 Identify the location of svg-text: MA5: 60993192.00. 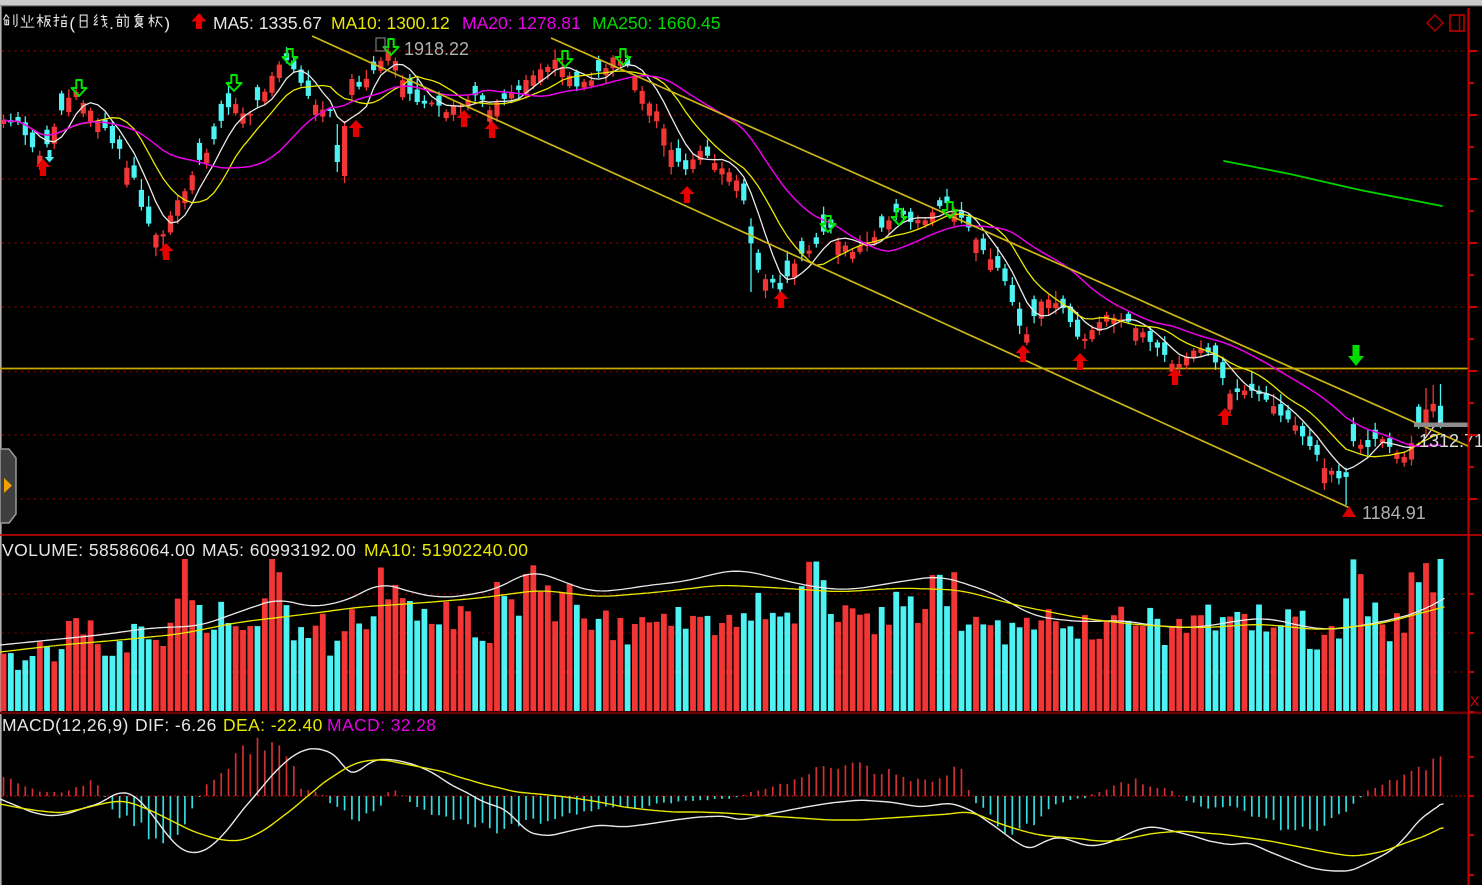
(279, 550).